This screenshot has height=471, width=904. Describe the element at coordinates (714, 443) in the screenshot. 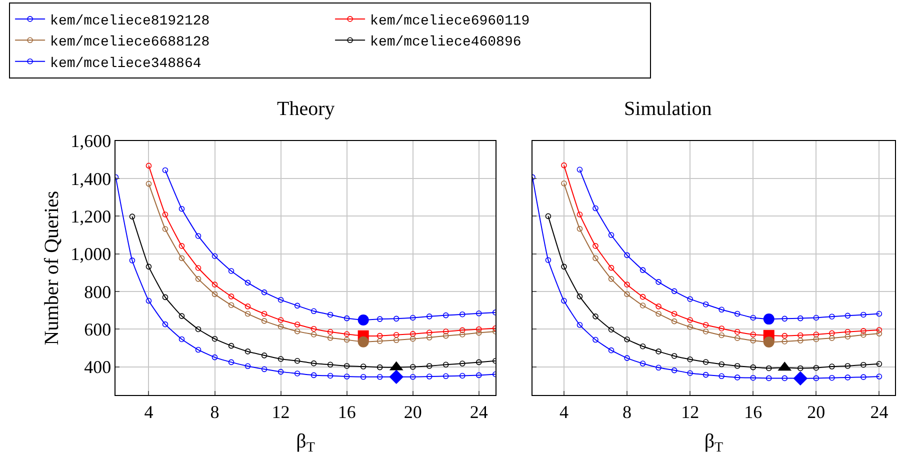

I see `x-axis-title: β$_{T}$` at that location.